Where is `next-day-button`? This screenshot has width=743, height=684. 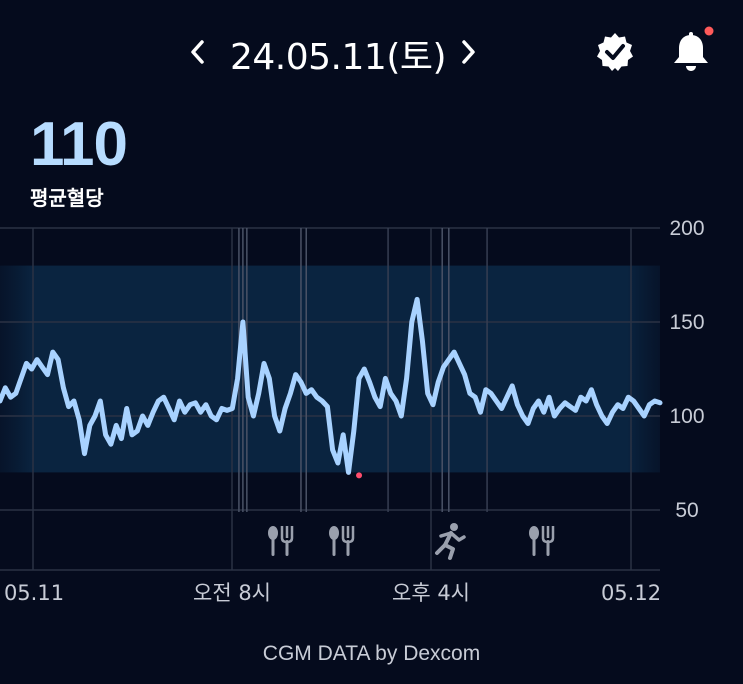 next-day-button is located at coordinates (468, 52).